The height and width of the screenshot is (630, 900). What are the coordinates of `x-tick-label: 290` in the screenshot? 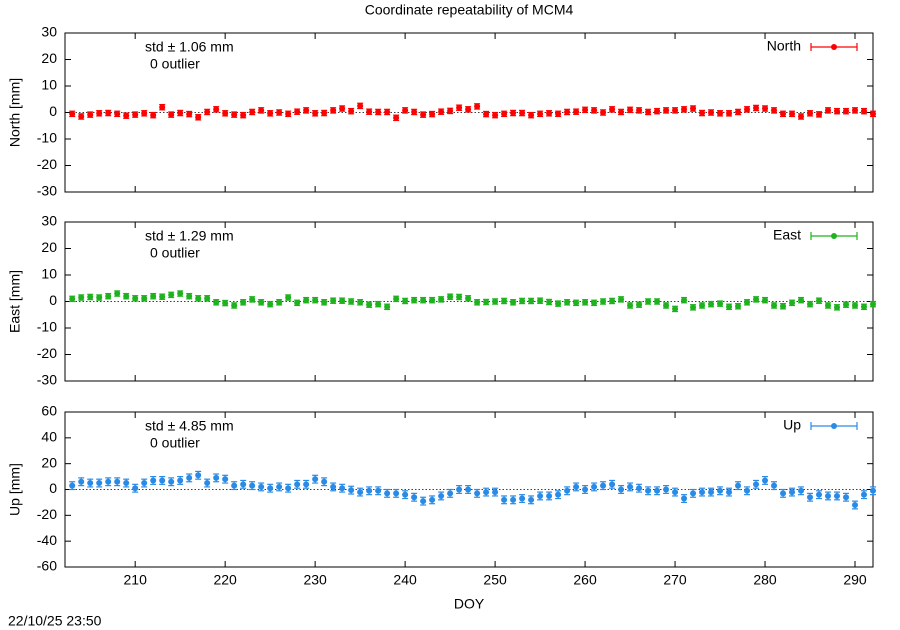 It's located at (855, 580).